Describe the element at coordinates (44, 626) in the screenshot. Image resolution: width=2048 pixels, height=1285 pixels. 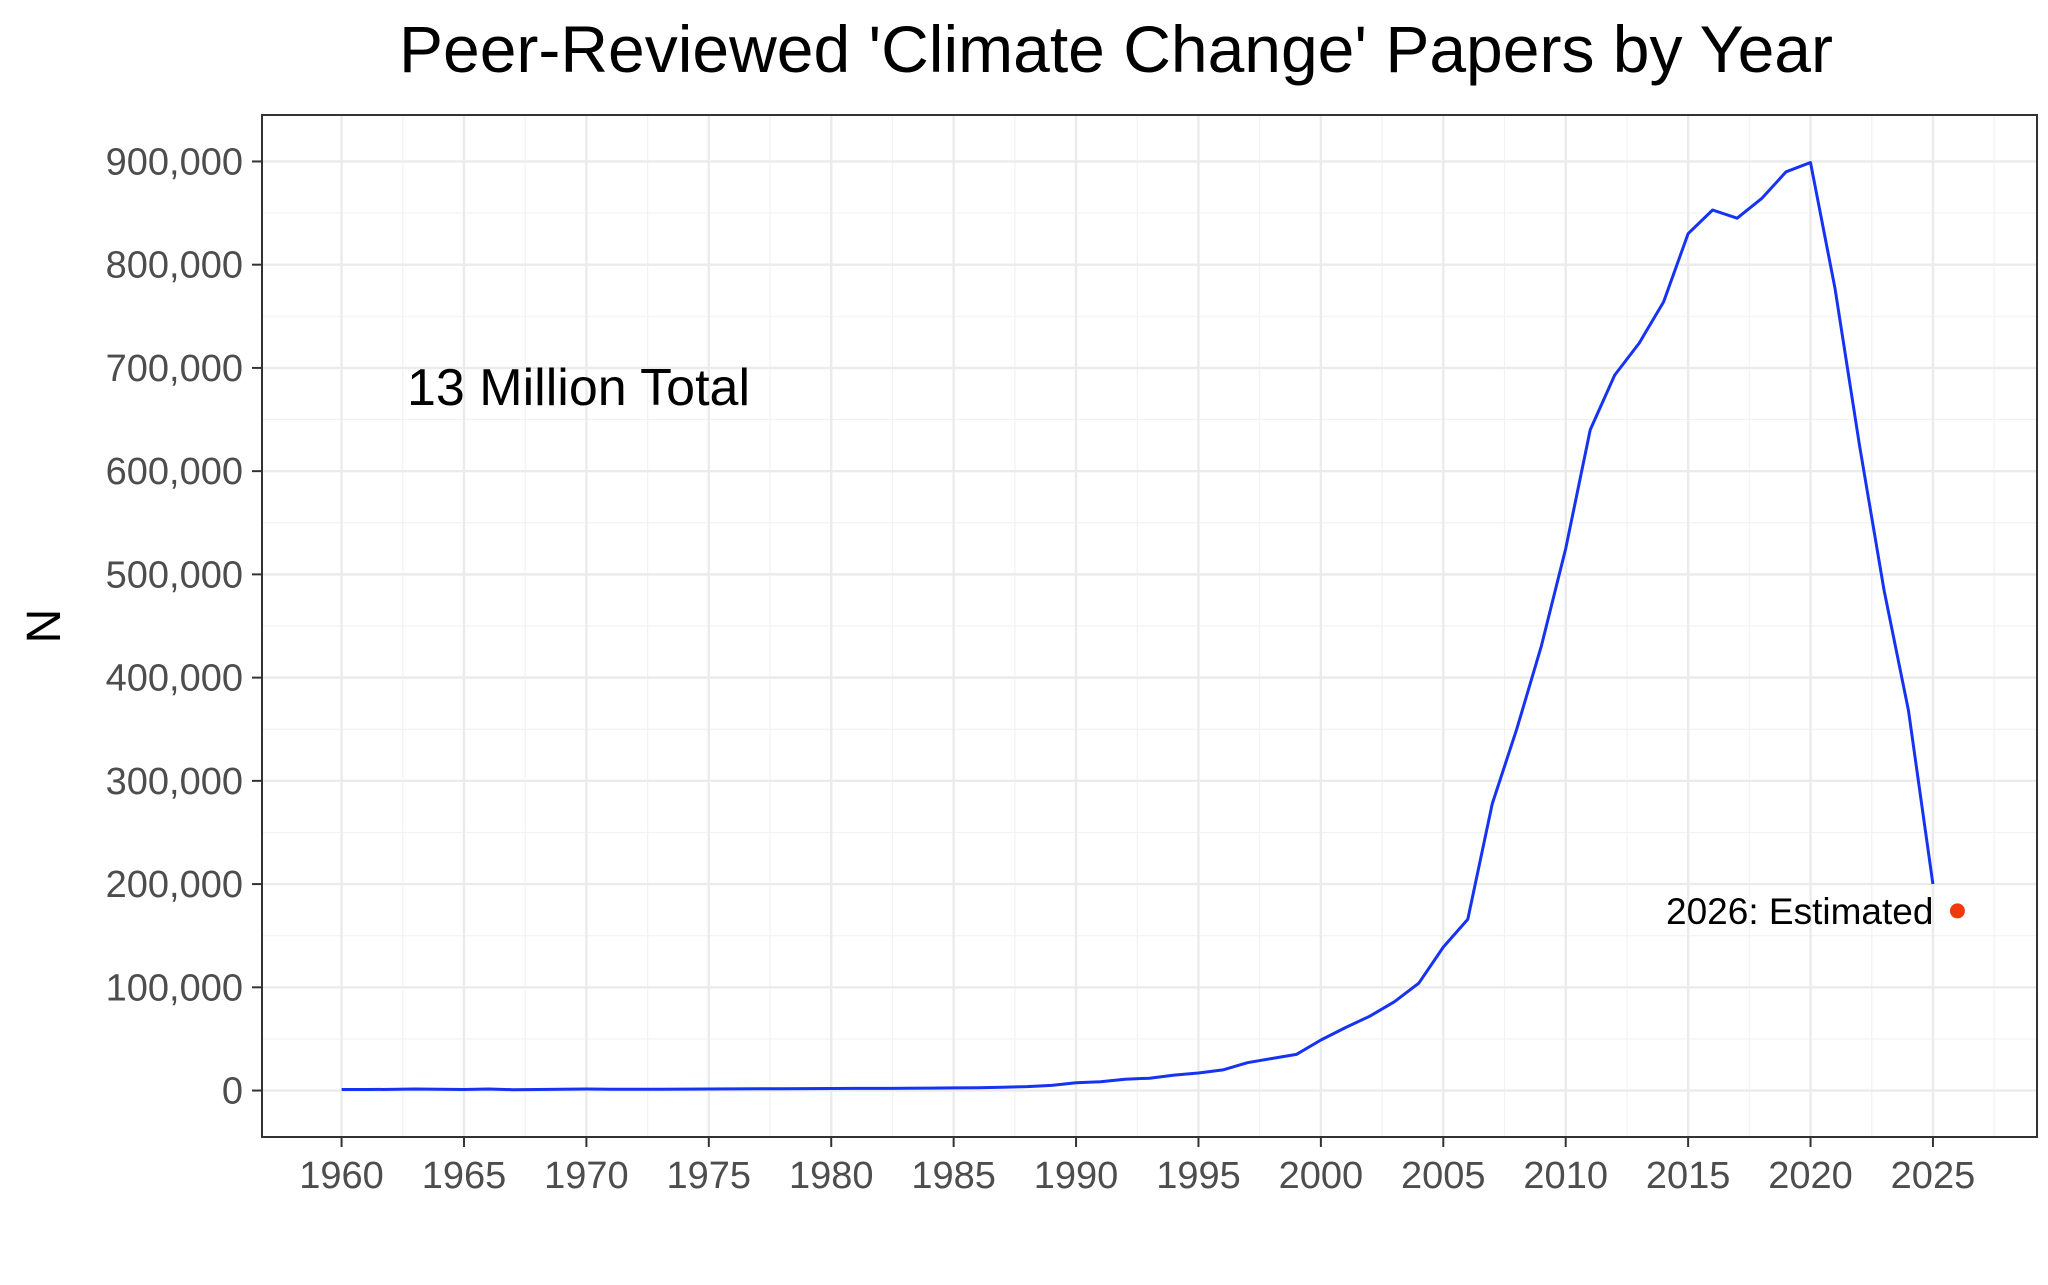
I see `y-axis-label: N` at that location.